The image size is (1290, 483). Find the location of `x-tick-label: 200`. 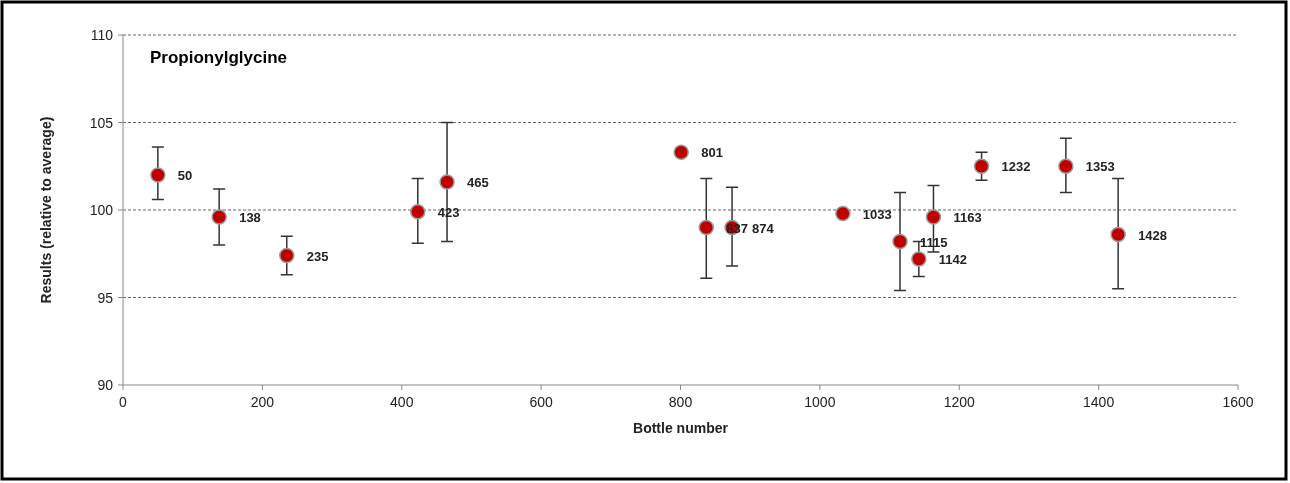

x-tick-label: 200 is located at coordinates (262, 402).